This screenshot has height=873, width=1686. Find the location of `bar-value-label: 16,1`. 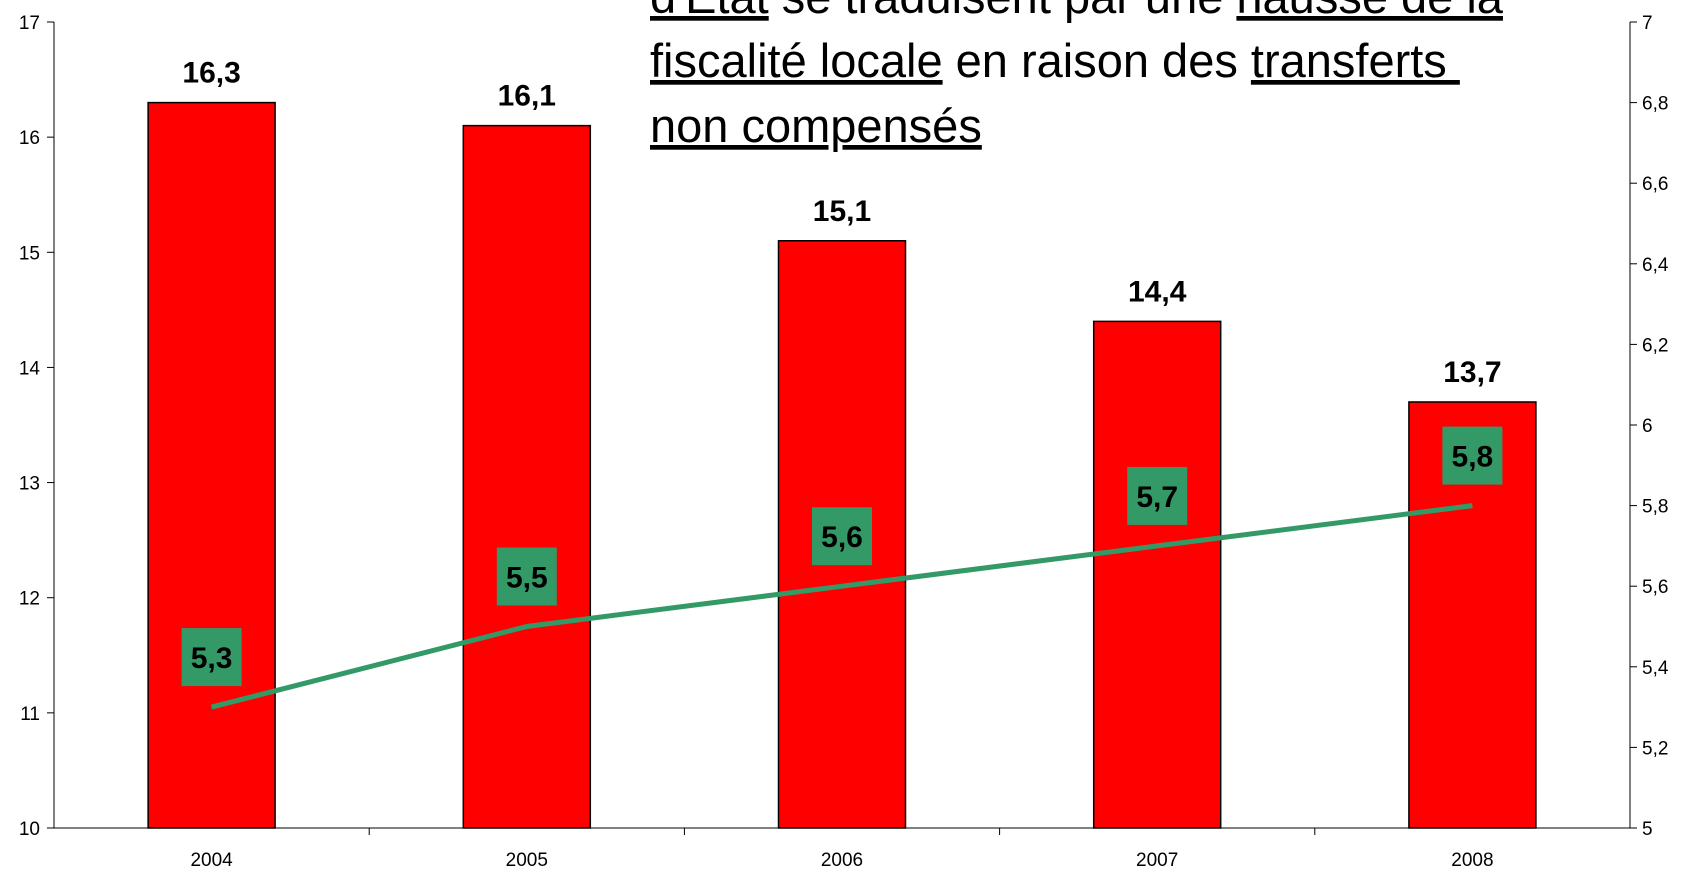

bar-value-label: 16,1 is located at coordinates (527, 96).